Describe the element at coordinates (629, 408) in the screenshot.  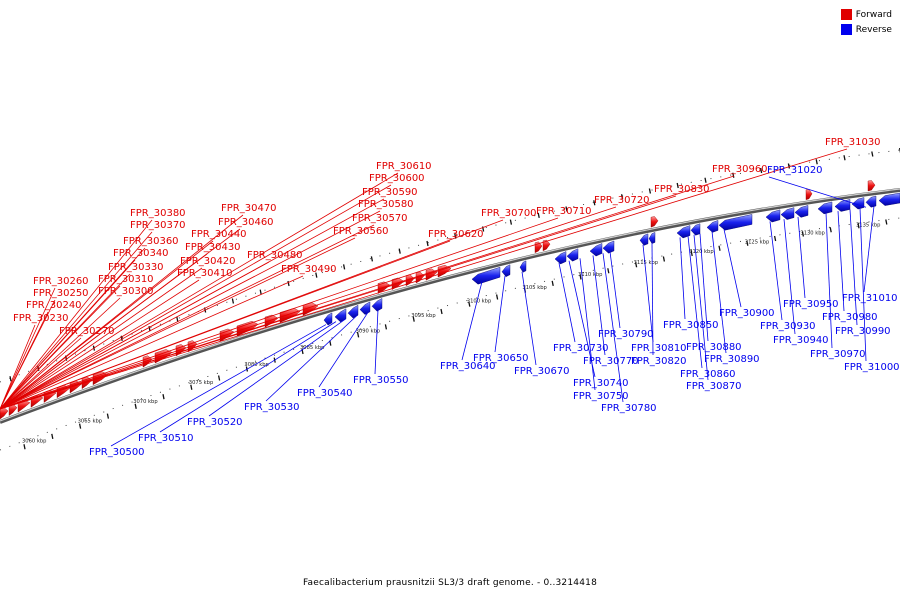
I see `reverse-gene-label: FPR_30780` at that location.